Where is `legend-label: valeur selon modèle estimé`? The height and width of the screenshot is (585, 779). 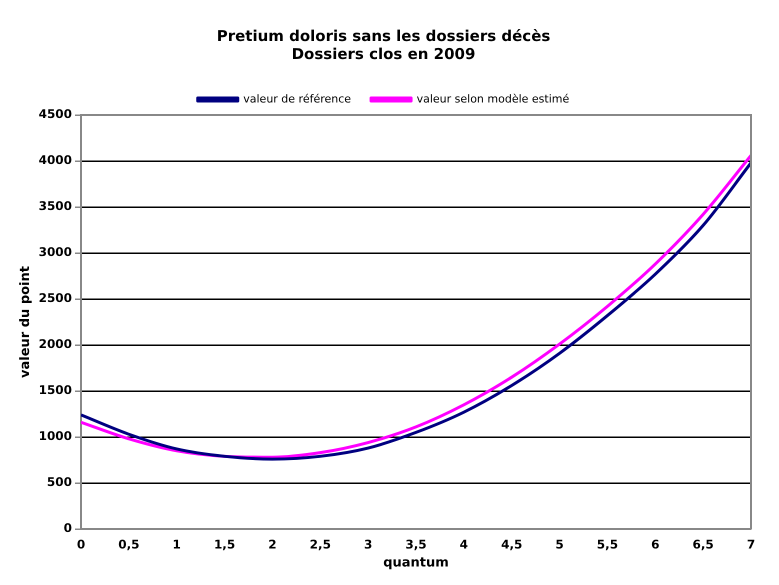
legend-label: valeur selon modèle estimé is located at coordinates (493, 99).